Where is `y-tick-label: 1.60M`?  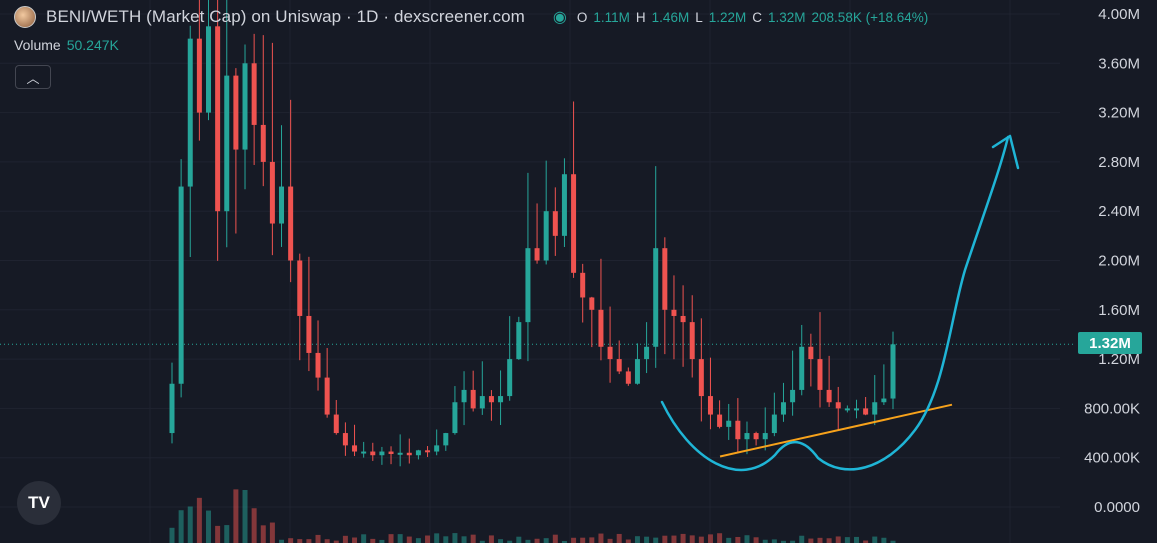
y-tick-label: 1.60M is located at coordinates (1119, 310).